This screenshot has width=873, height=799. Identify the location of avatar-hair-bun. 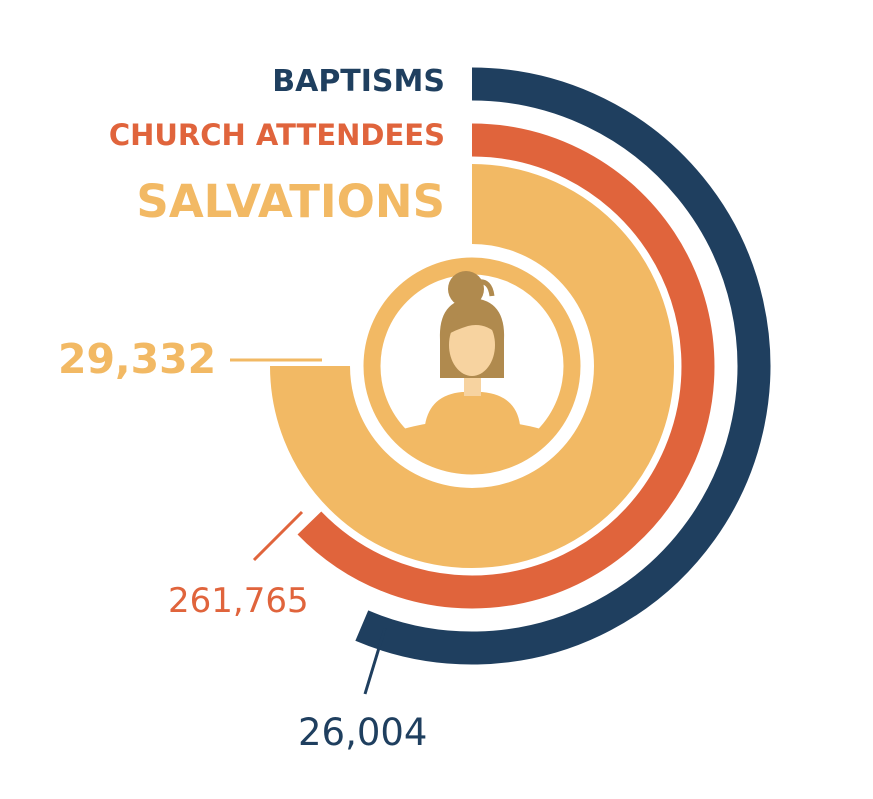
(466, 289).